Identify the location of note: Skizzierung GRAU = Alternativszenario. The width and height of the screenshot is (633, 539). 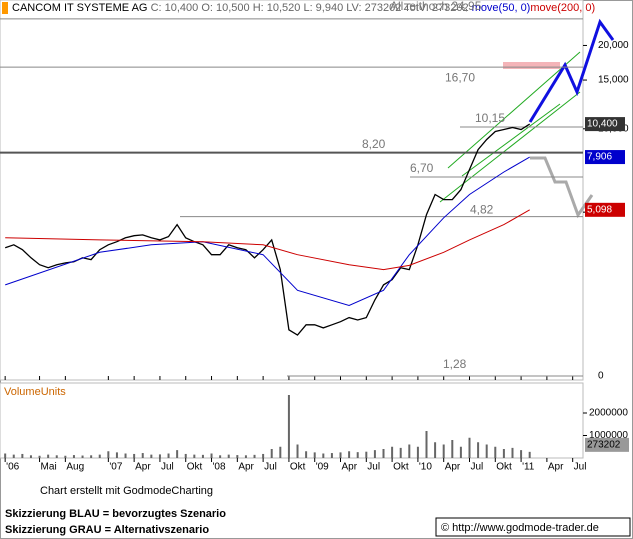
(107, 530).